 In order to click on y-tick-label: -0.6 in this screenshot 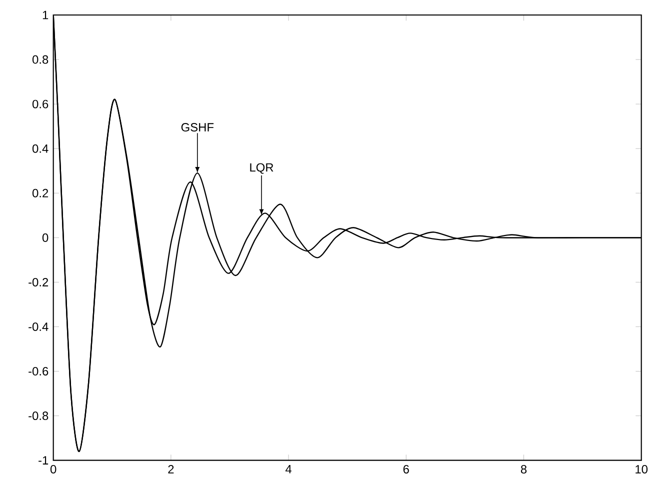, I will do `click(38, 371)`.